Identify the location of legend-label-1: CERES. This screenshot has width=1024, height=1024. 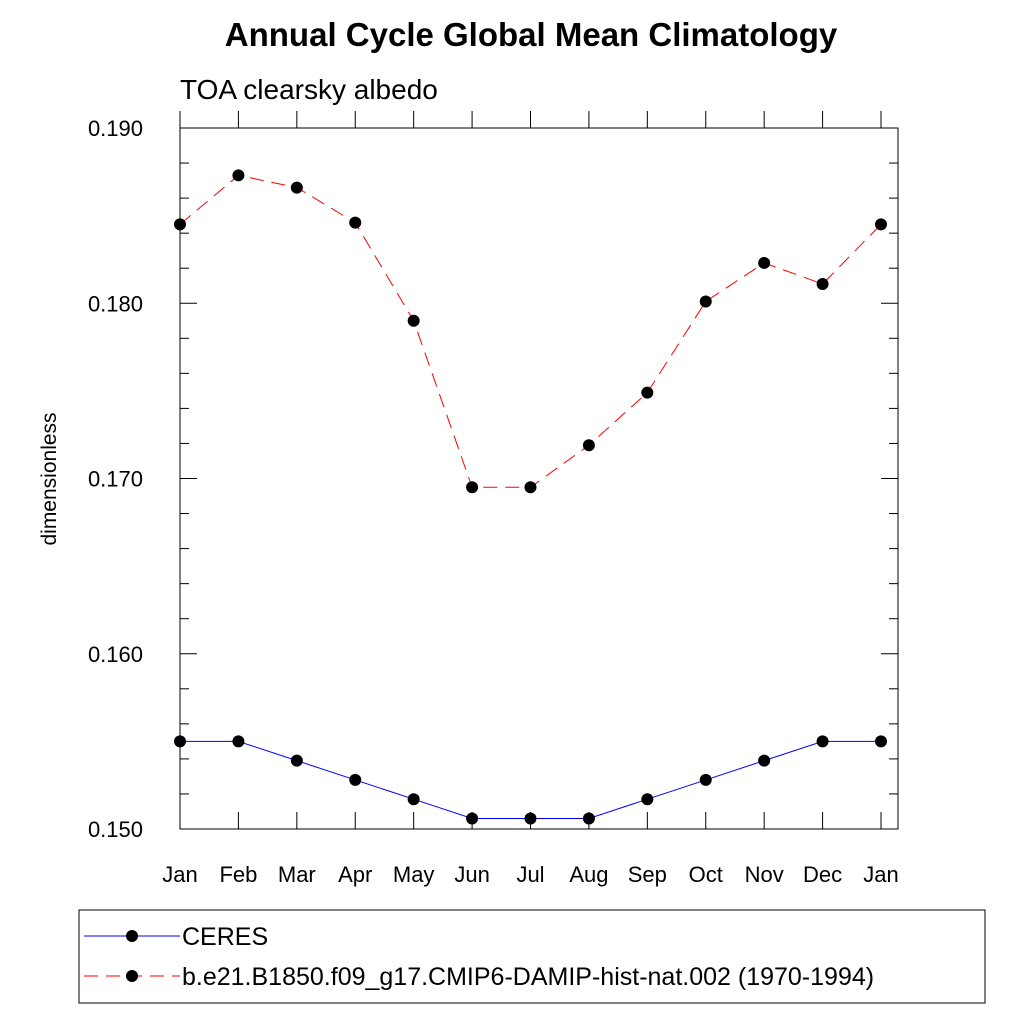
(225, 937).